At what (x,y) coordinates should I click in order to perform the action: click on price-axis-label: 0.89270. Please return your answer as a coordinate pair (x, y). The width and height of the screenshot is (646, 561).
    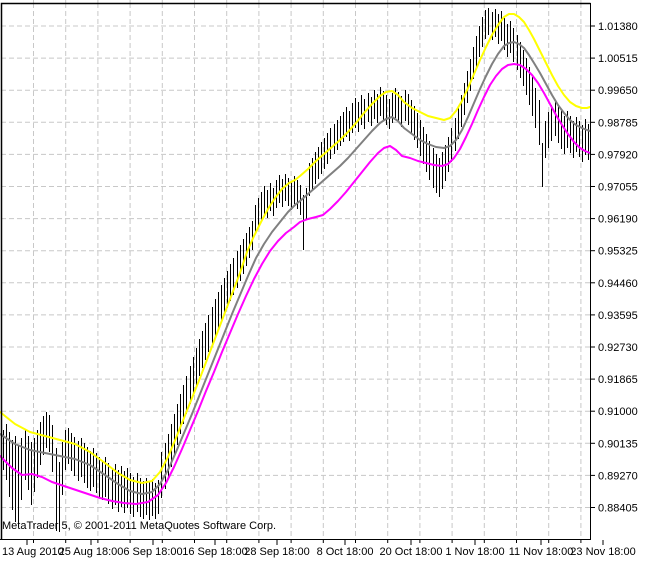
    Looking at the image, I should click on (618, 476).